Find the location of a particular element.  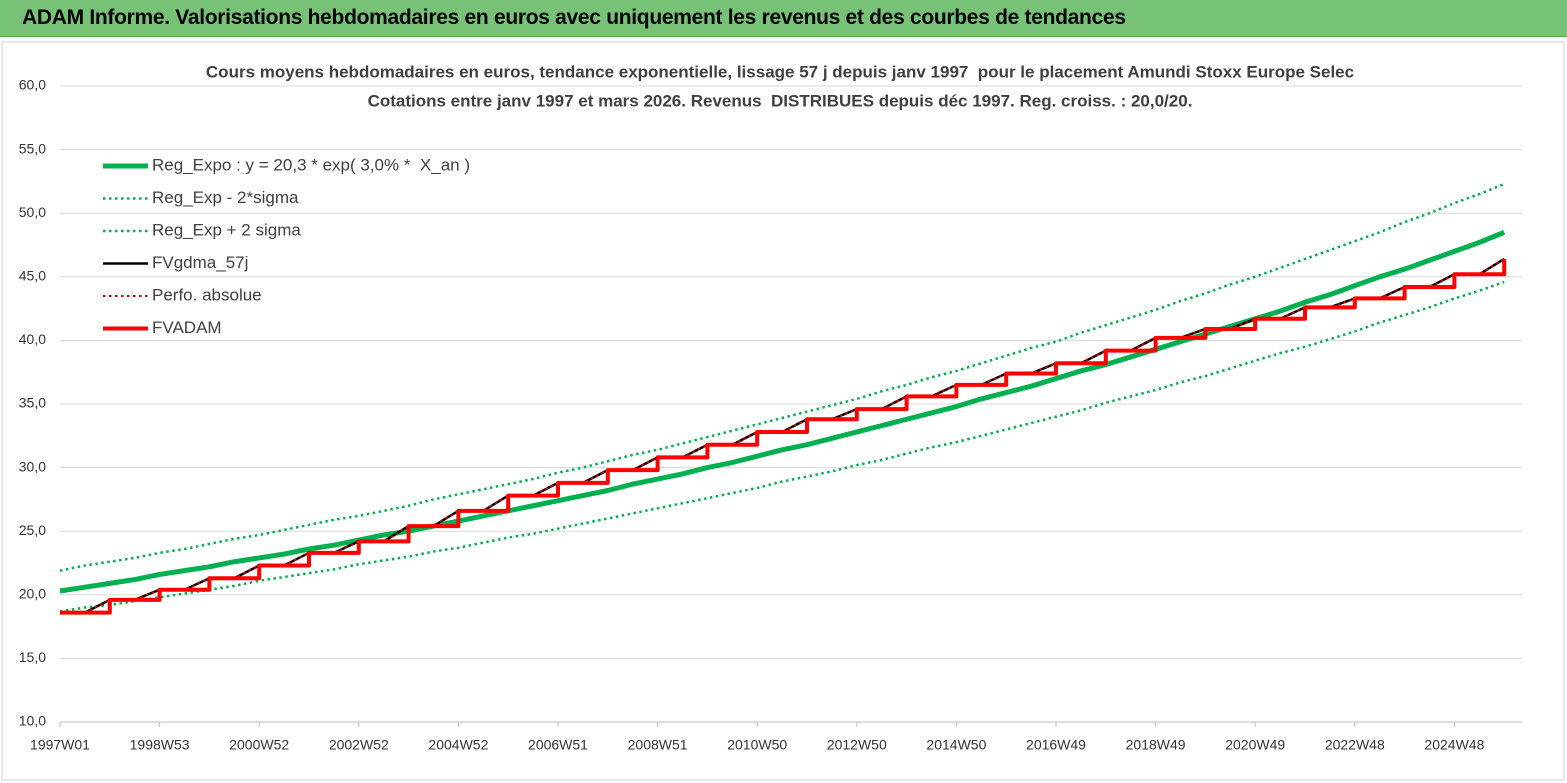

x-tick-label: 2020W49 is located at coordinates (1255, 745).